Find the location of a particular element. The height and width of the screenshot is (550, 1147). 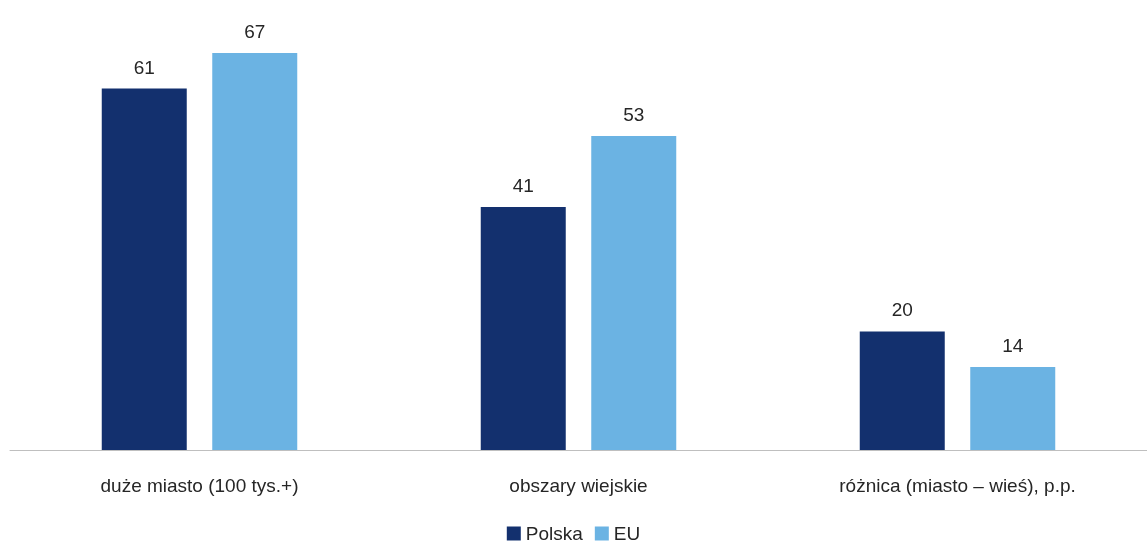

data-label: 41 is located at coordinates (523, 186).